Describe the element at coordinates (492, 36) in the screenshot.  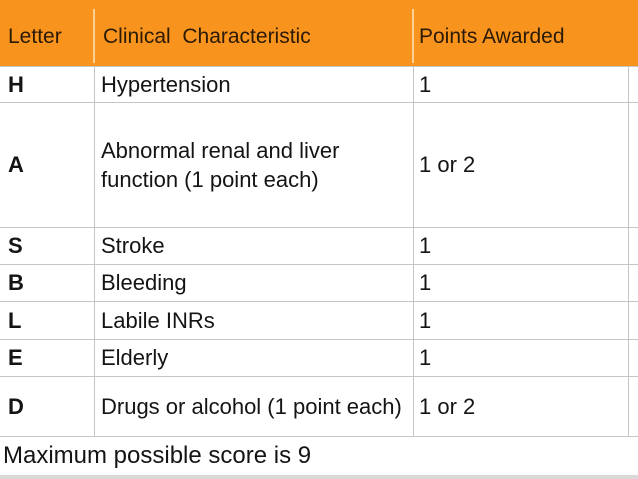
I see `column-header-points: Points Awarded` at that location.